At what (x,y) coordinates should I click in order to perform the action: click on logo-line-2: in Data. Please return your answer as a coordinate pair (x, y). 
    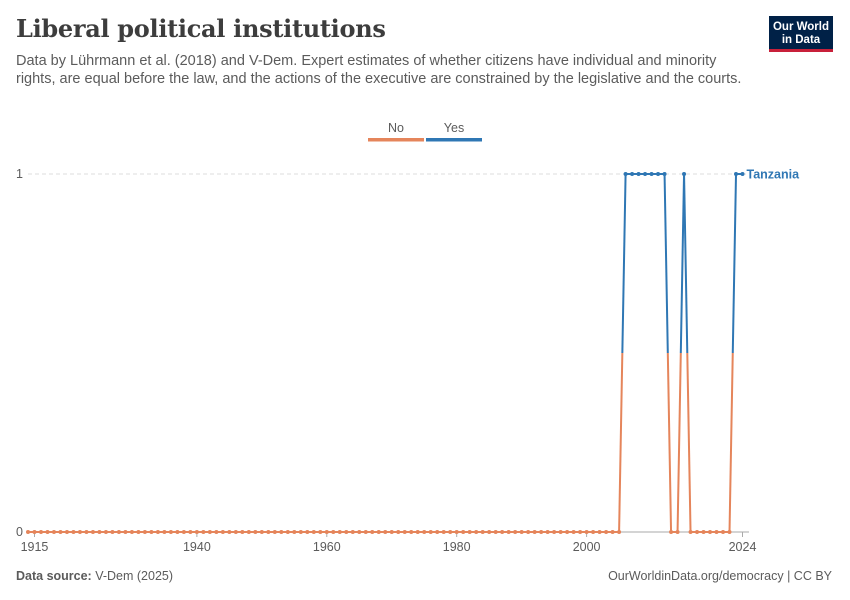
    Looking at the image, I should click on (801, 39).